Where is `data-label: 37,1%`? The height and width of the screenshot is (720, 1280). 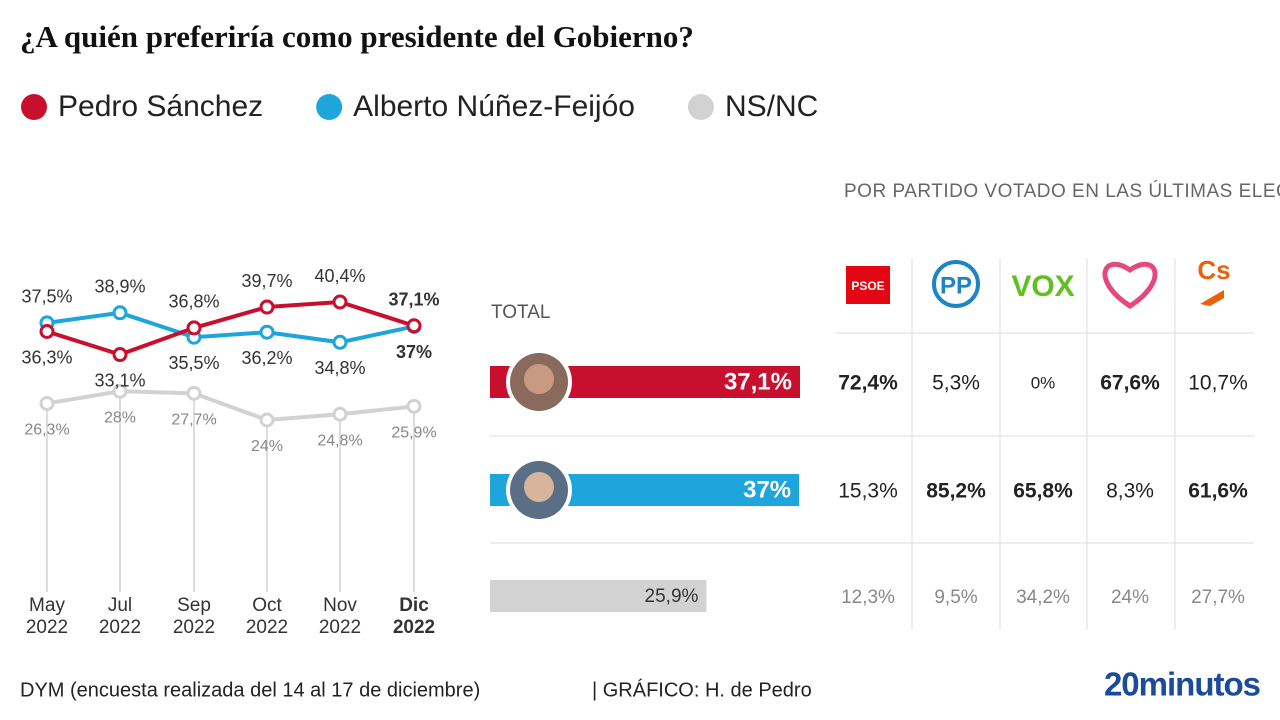
data-label: 37,1% is located at coordinates (413, 299).